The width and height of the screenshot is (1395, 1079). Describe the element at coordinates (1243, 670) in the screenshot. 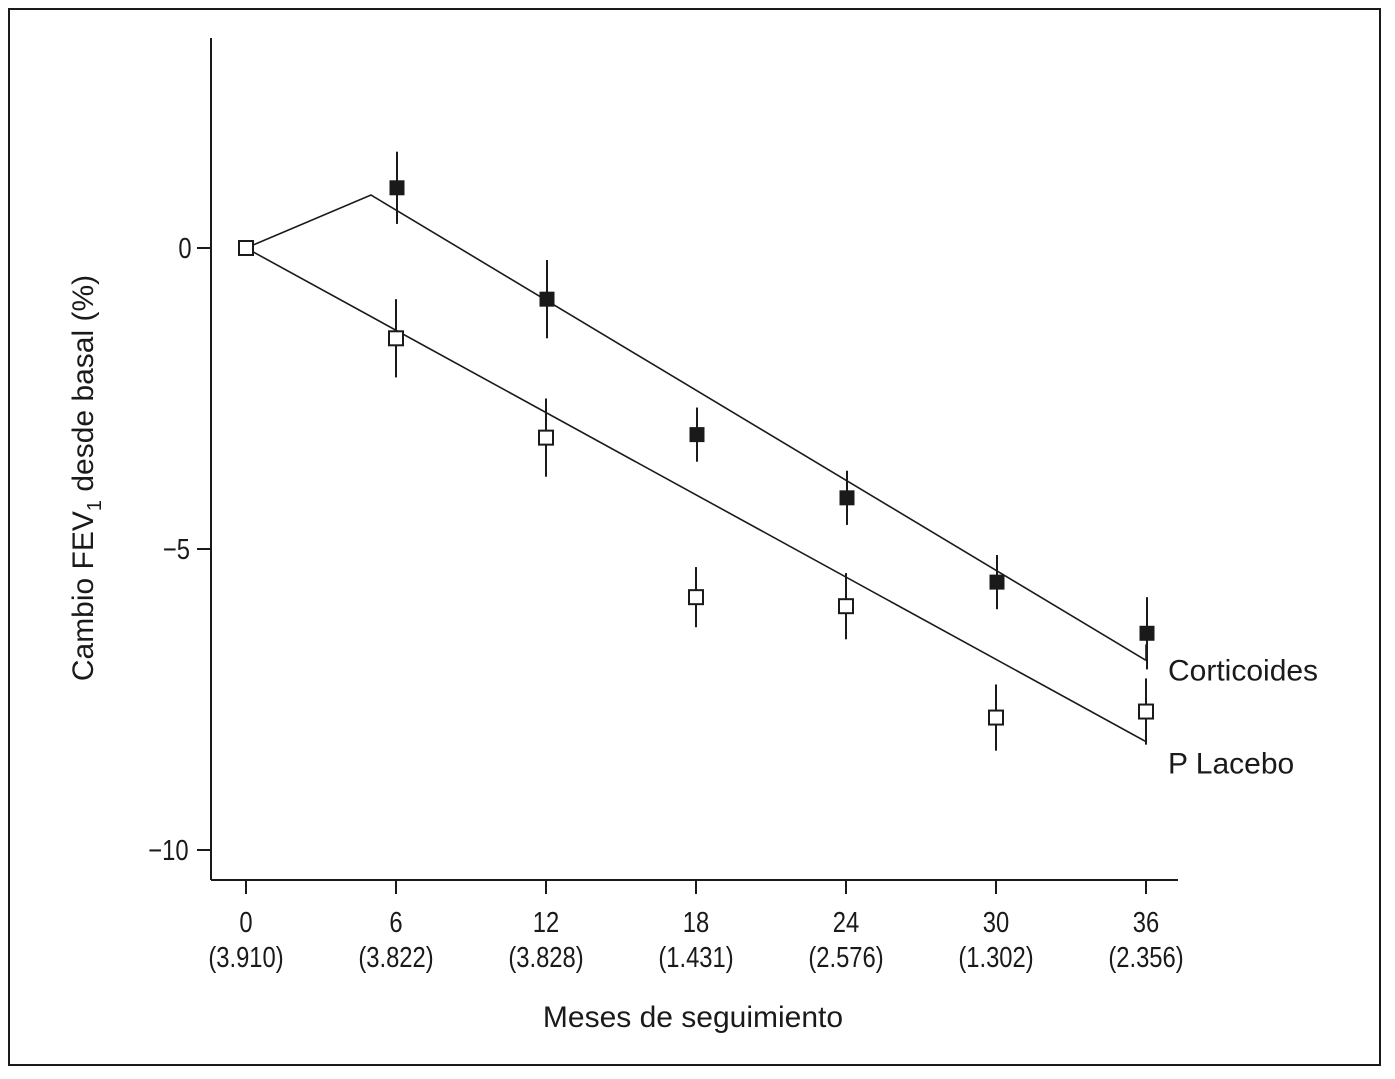

I see `series-label-0: Corticoides` at that location.